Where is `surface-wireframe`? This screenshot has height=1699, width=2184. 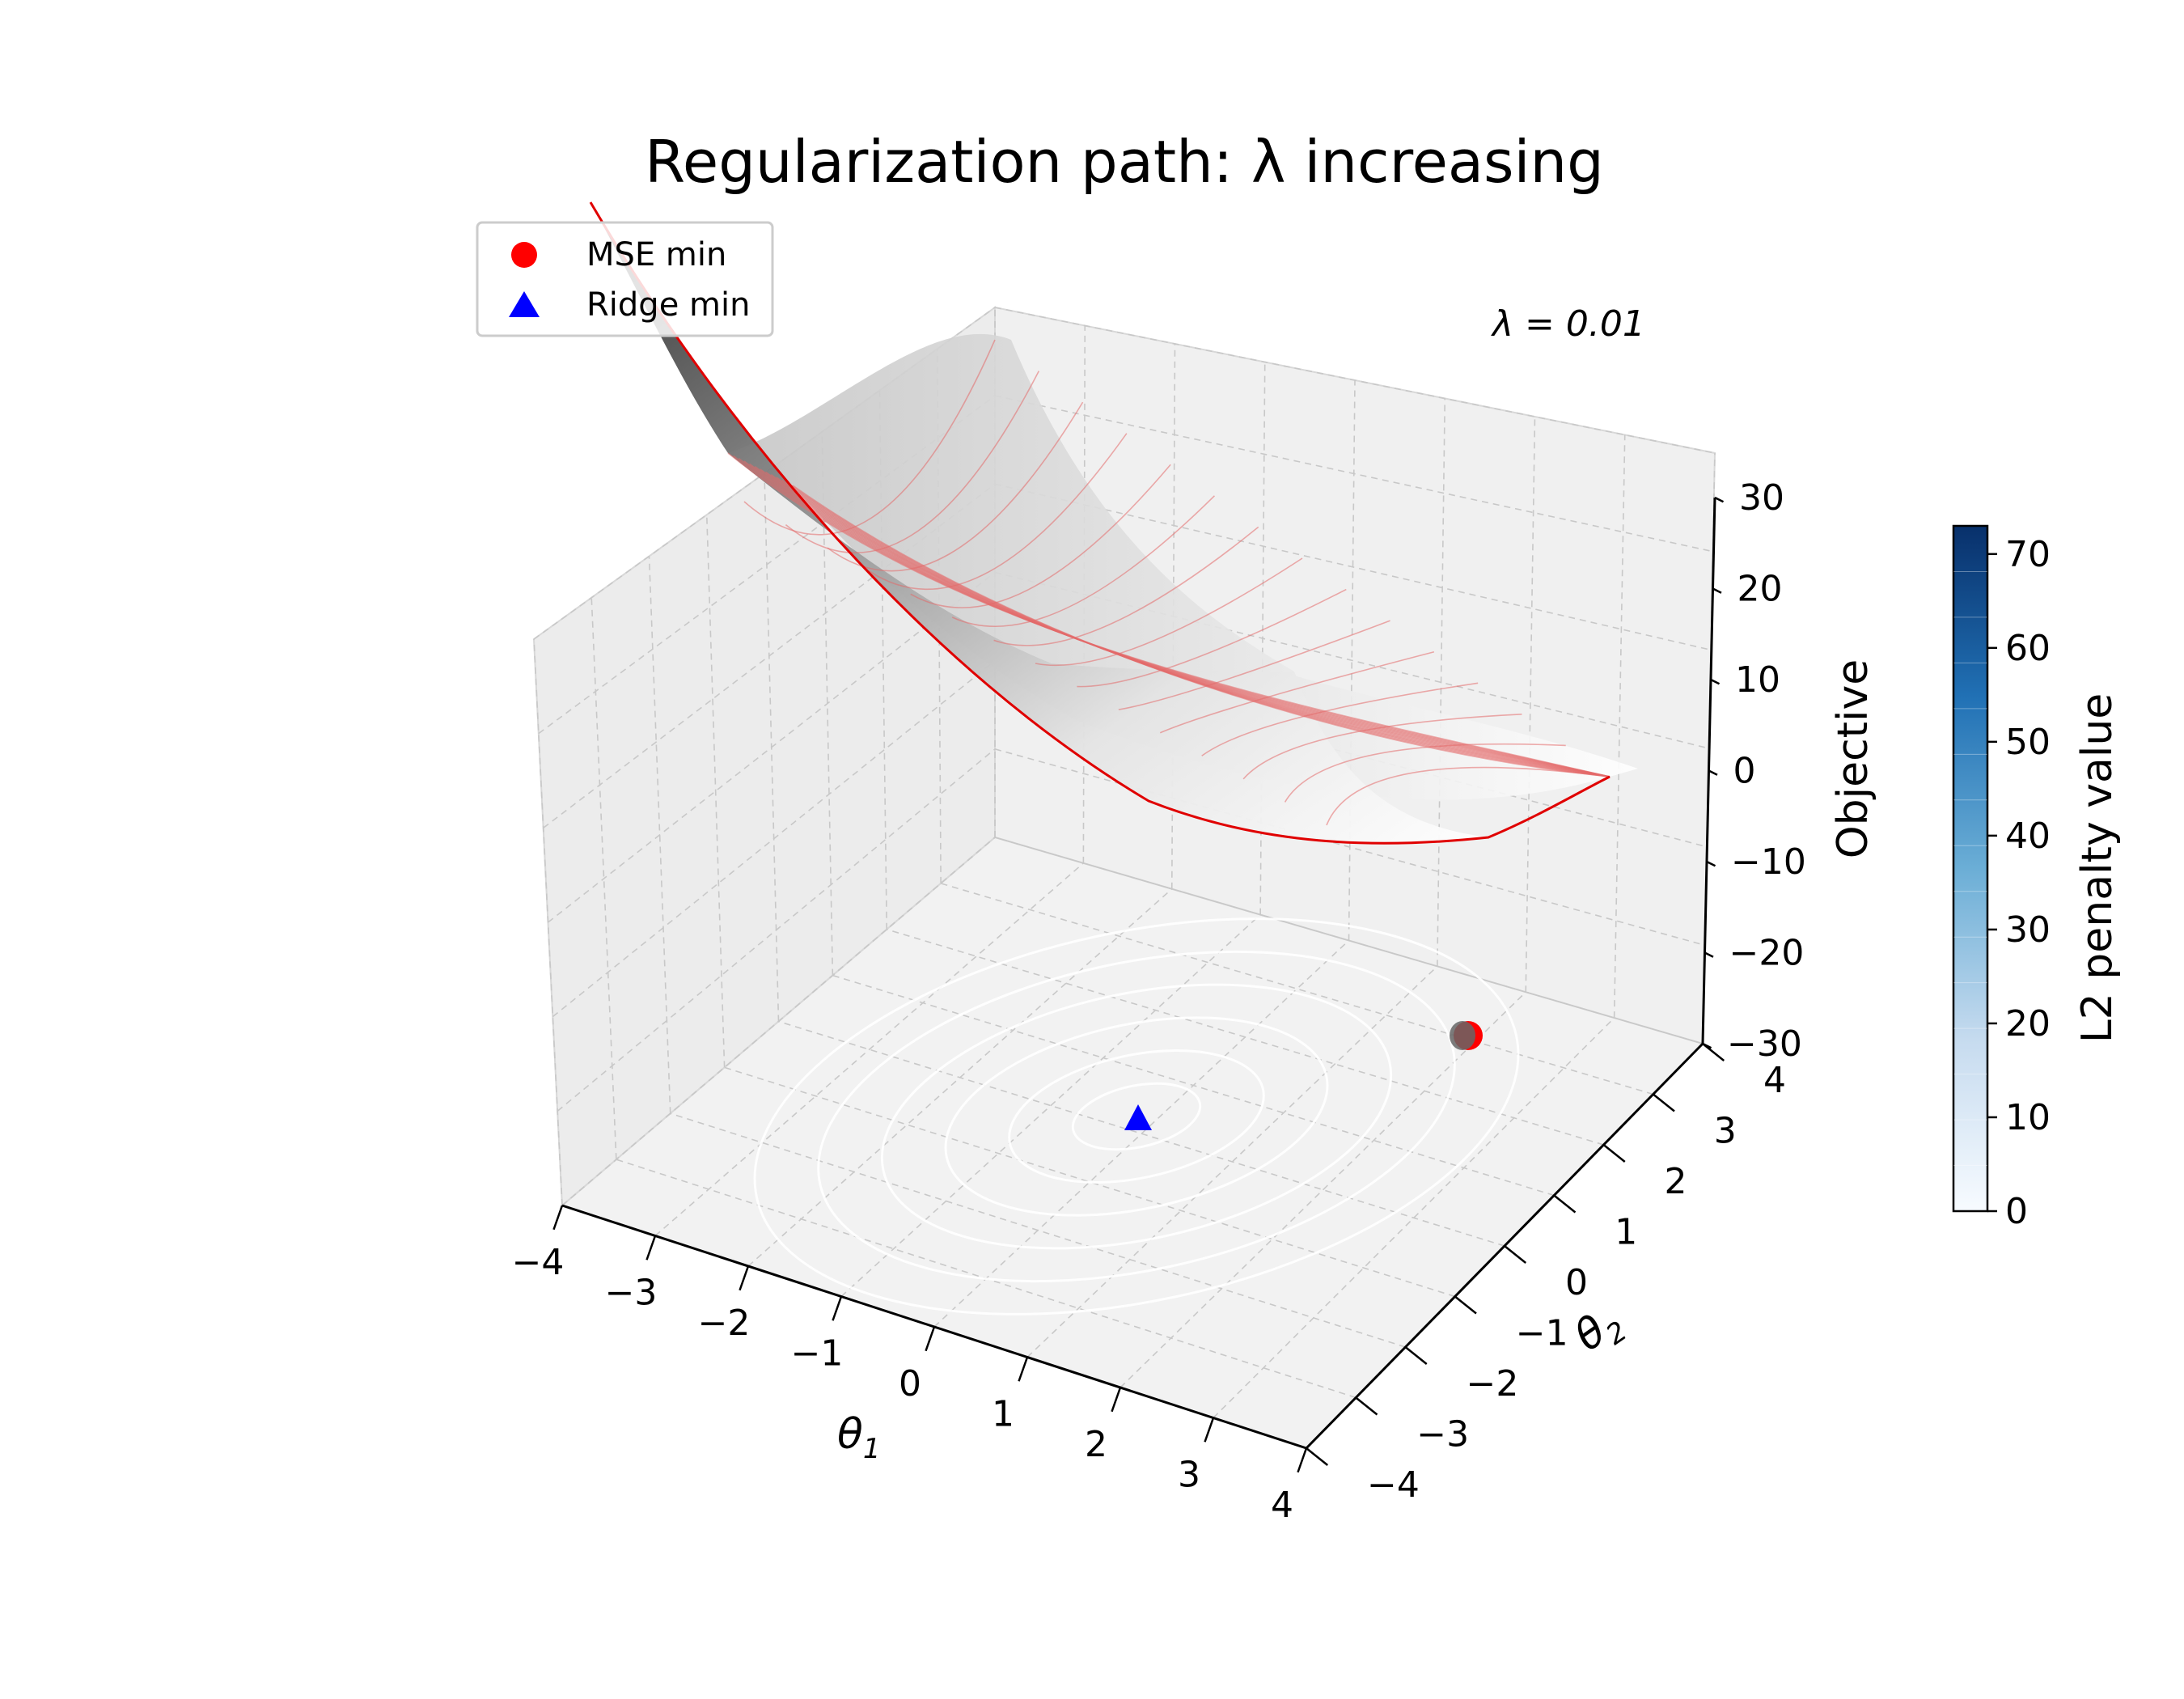
surface-wireframe is located at coordinates (1168, 582).